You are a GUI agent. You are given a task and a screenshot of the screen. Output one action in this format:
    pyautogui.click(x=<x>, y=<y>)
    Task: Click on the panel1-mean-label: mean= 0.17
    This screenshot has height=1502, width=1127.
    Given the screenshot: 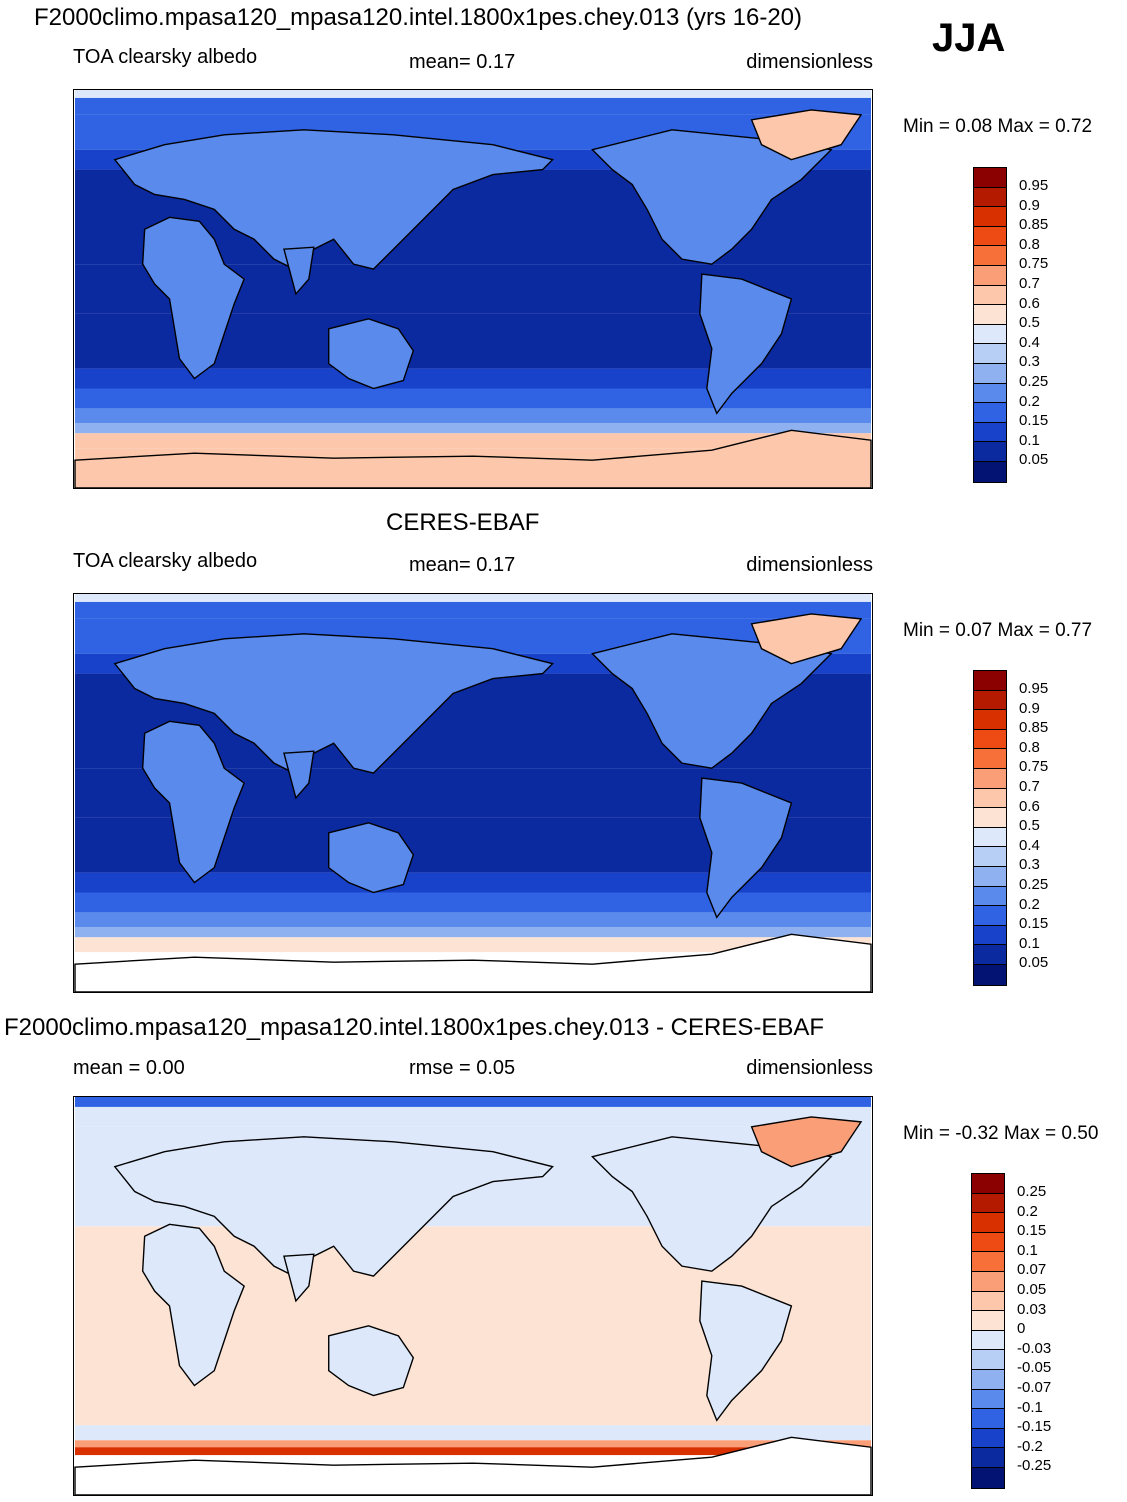 What is the action you would take?
    pyautogui.click(x=462, y=62)
    